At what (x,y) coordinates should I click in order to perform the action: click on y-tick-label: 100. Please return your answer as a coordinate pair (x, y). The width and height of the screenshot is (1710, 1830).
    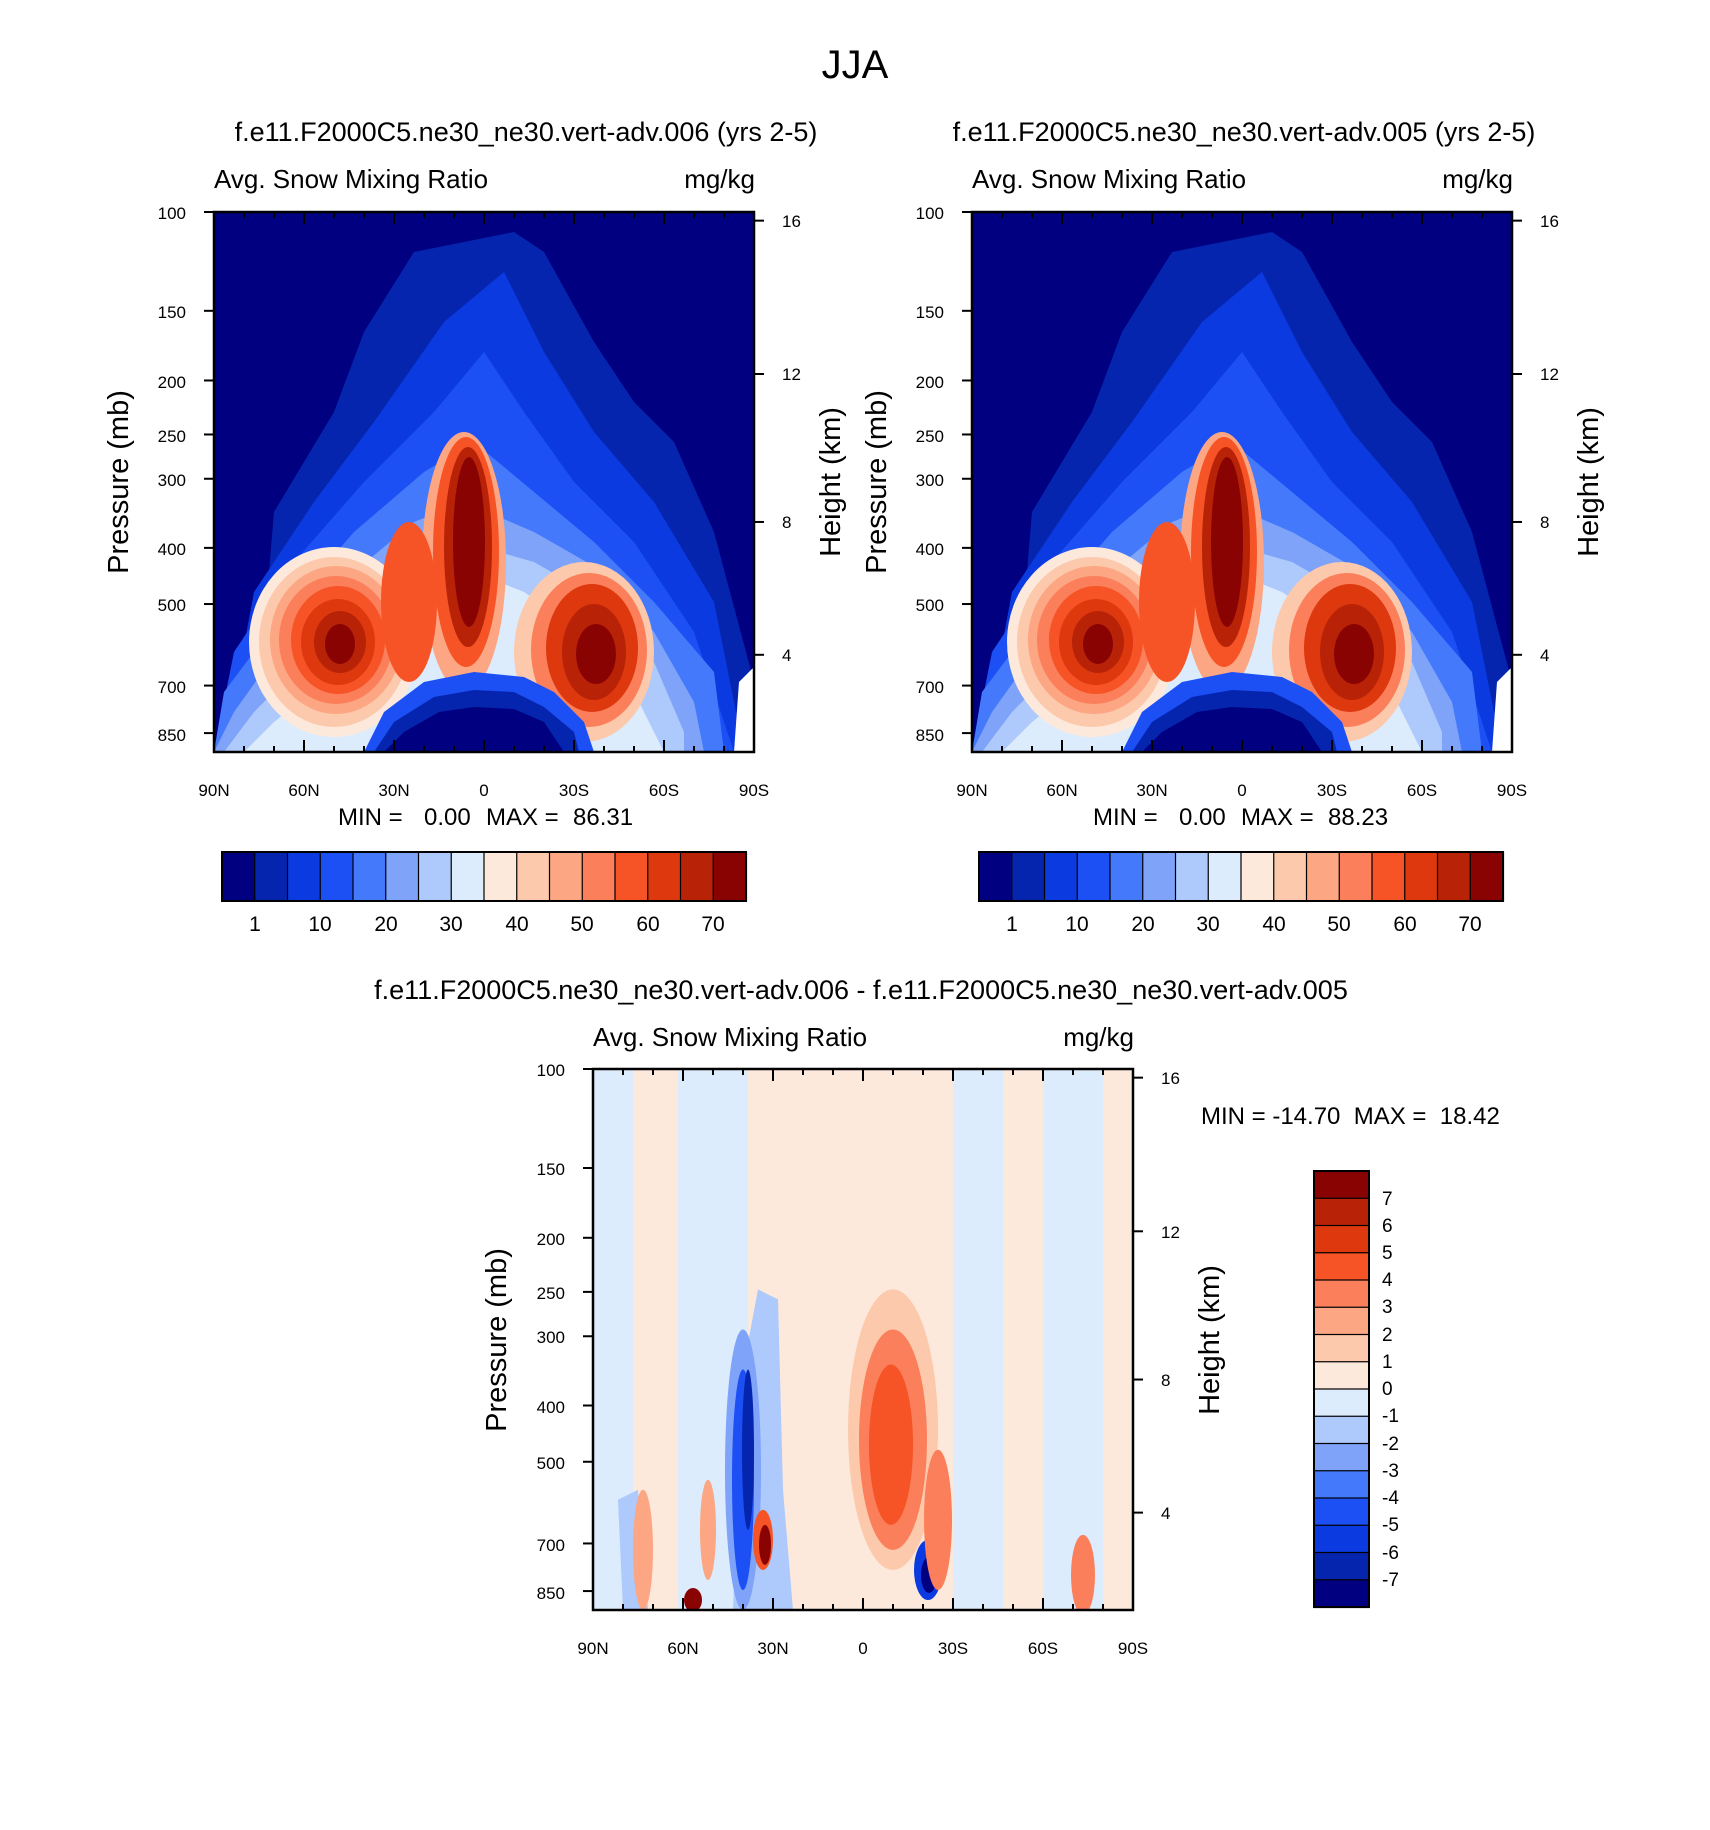
    Looking at the image, I should click on (172, 213).